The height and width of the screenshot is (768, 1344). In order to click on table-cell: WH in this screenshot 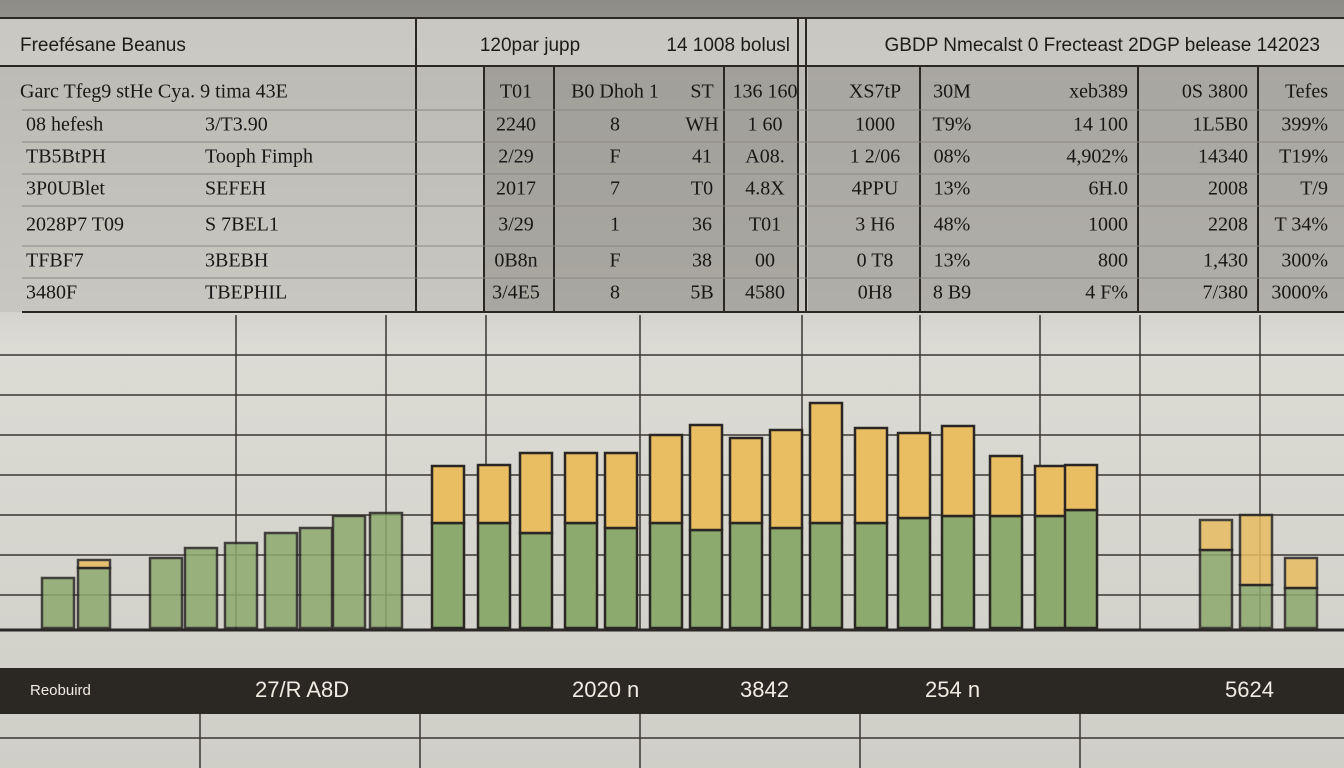, I will do `click(701, 125)`.